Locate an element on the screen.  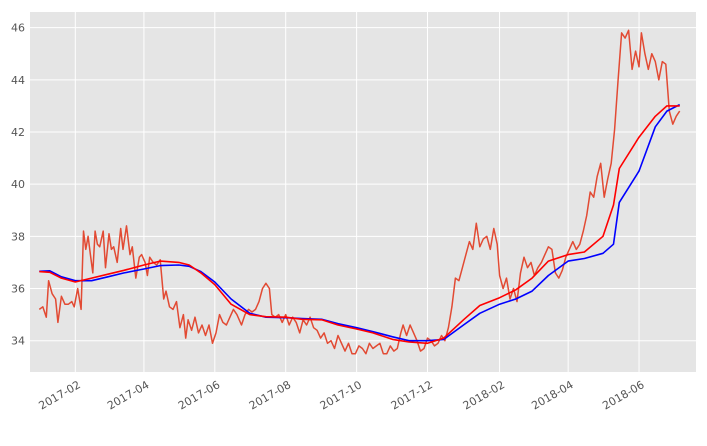
y-tick-label: 44 is located at coordinates (18, 80).